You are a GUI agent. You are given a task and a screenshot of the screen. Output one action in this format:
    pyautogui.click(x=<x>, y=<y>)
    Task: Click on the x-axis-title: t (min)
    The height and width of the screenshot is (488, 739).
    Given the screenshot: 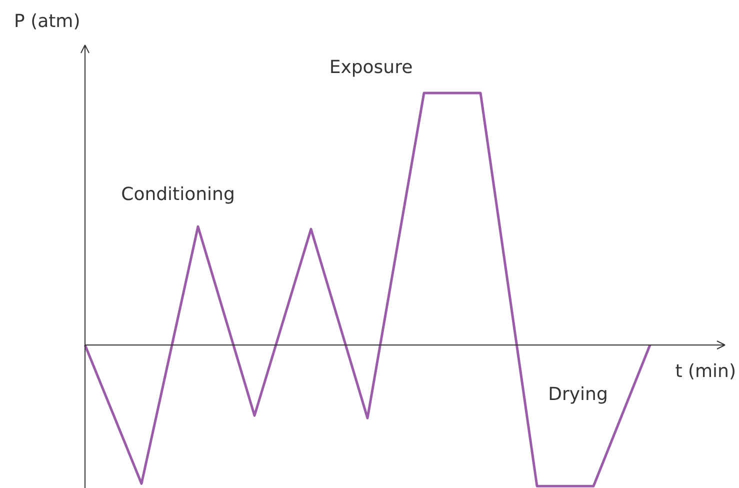 What is the action you would take?
    pyautogui.click(x=705, y=371)
    